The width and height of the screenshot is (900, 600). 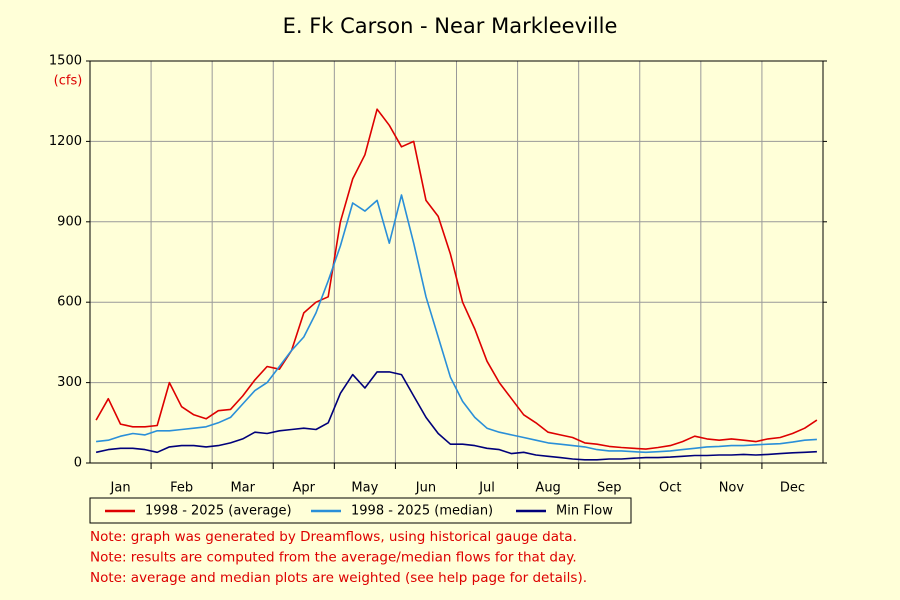 What do you see at coordinates (69, 382) in the screenshot?
I see `y-tick-label: 300` at bounding box center [69, 382].